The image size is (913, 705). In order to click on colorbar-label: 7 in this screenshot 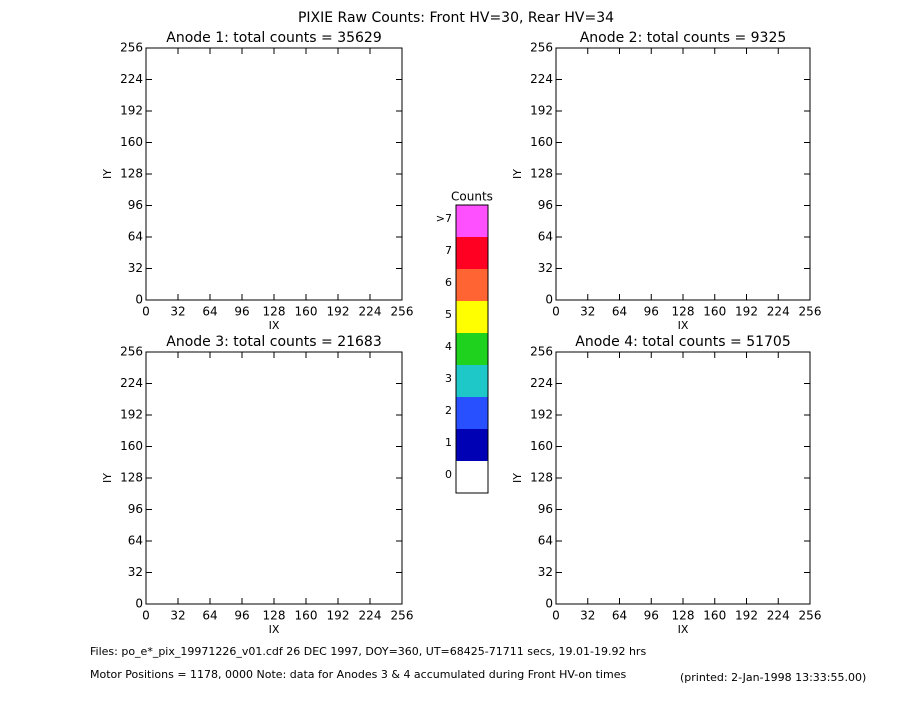, I will do `click(448, 250)`.